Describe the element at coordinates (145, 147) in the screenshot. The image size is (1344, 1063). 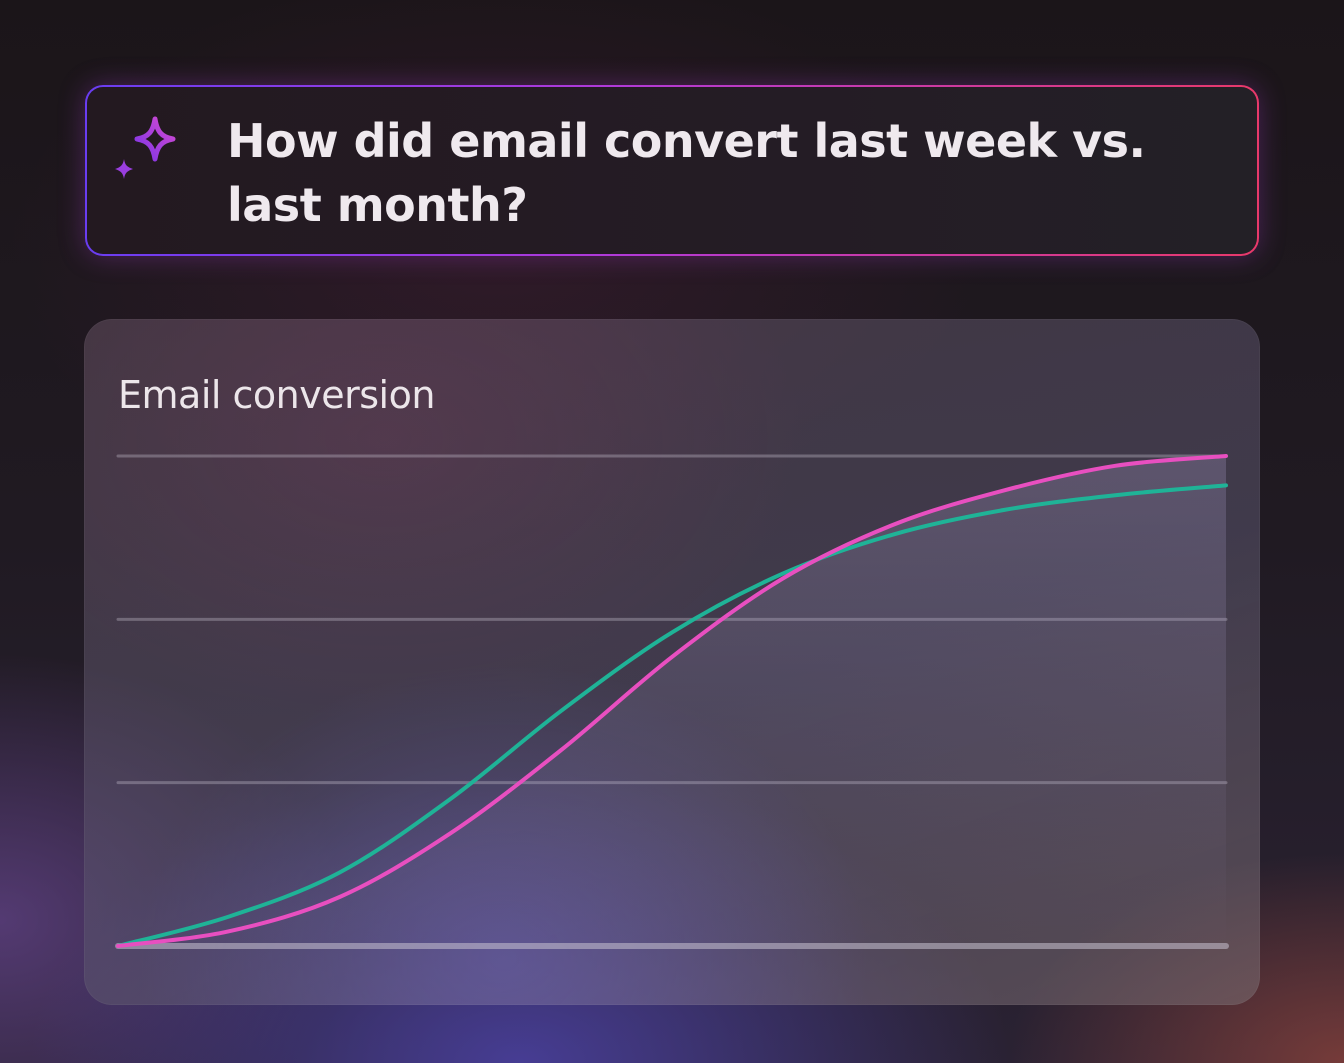
I see `sparkle-icon` at that location.